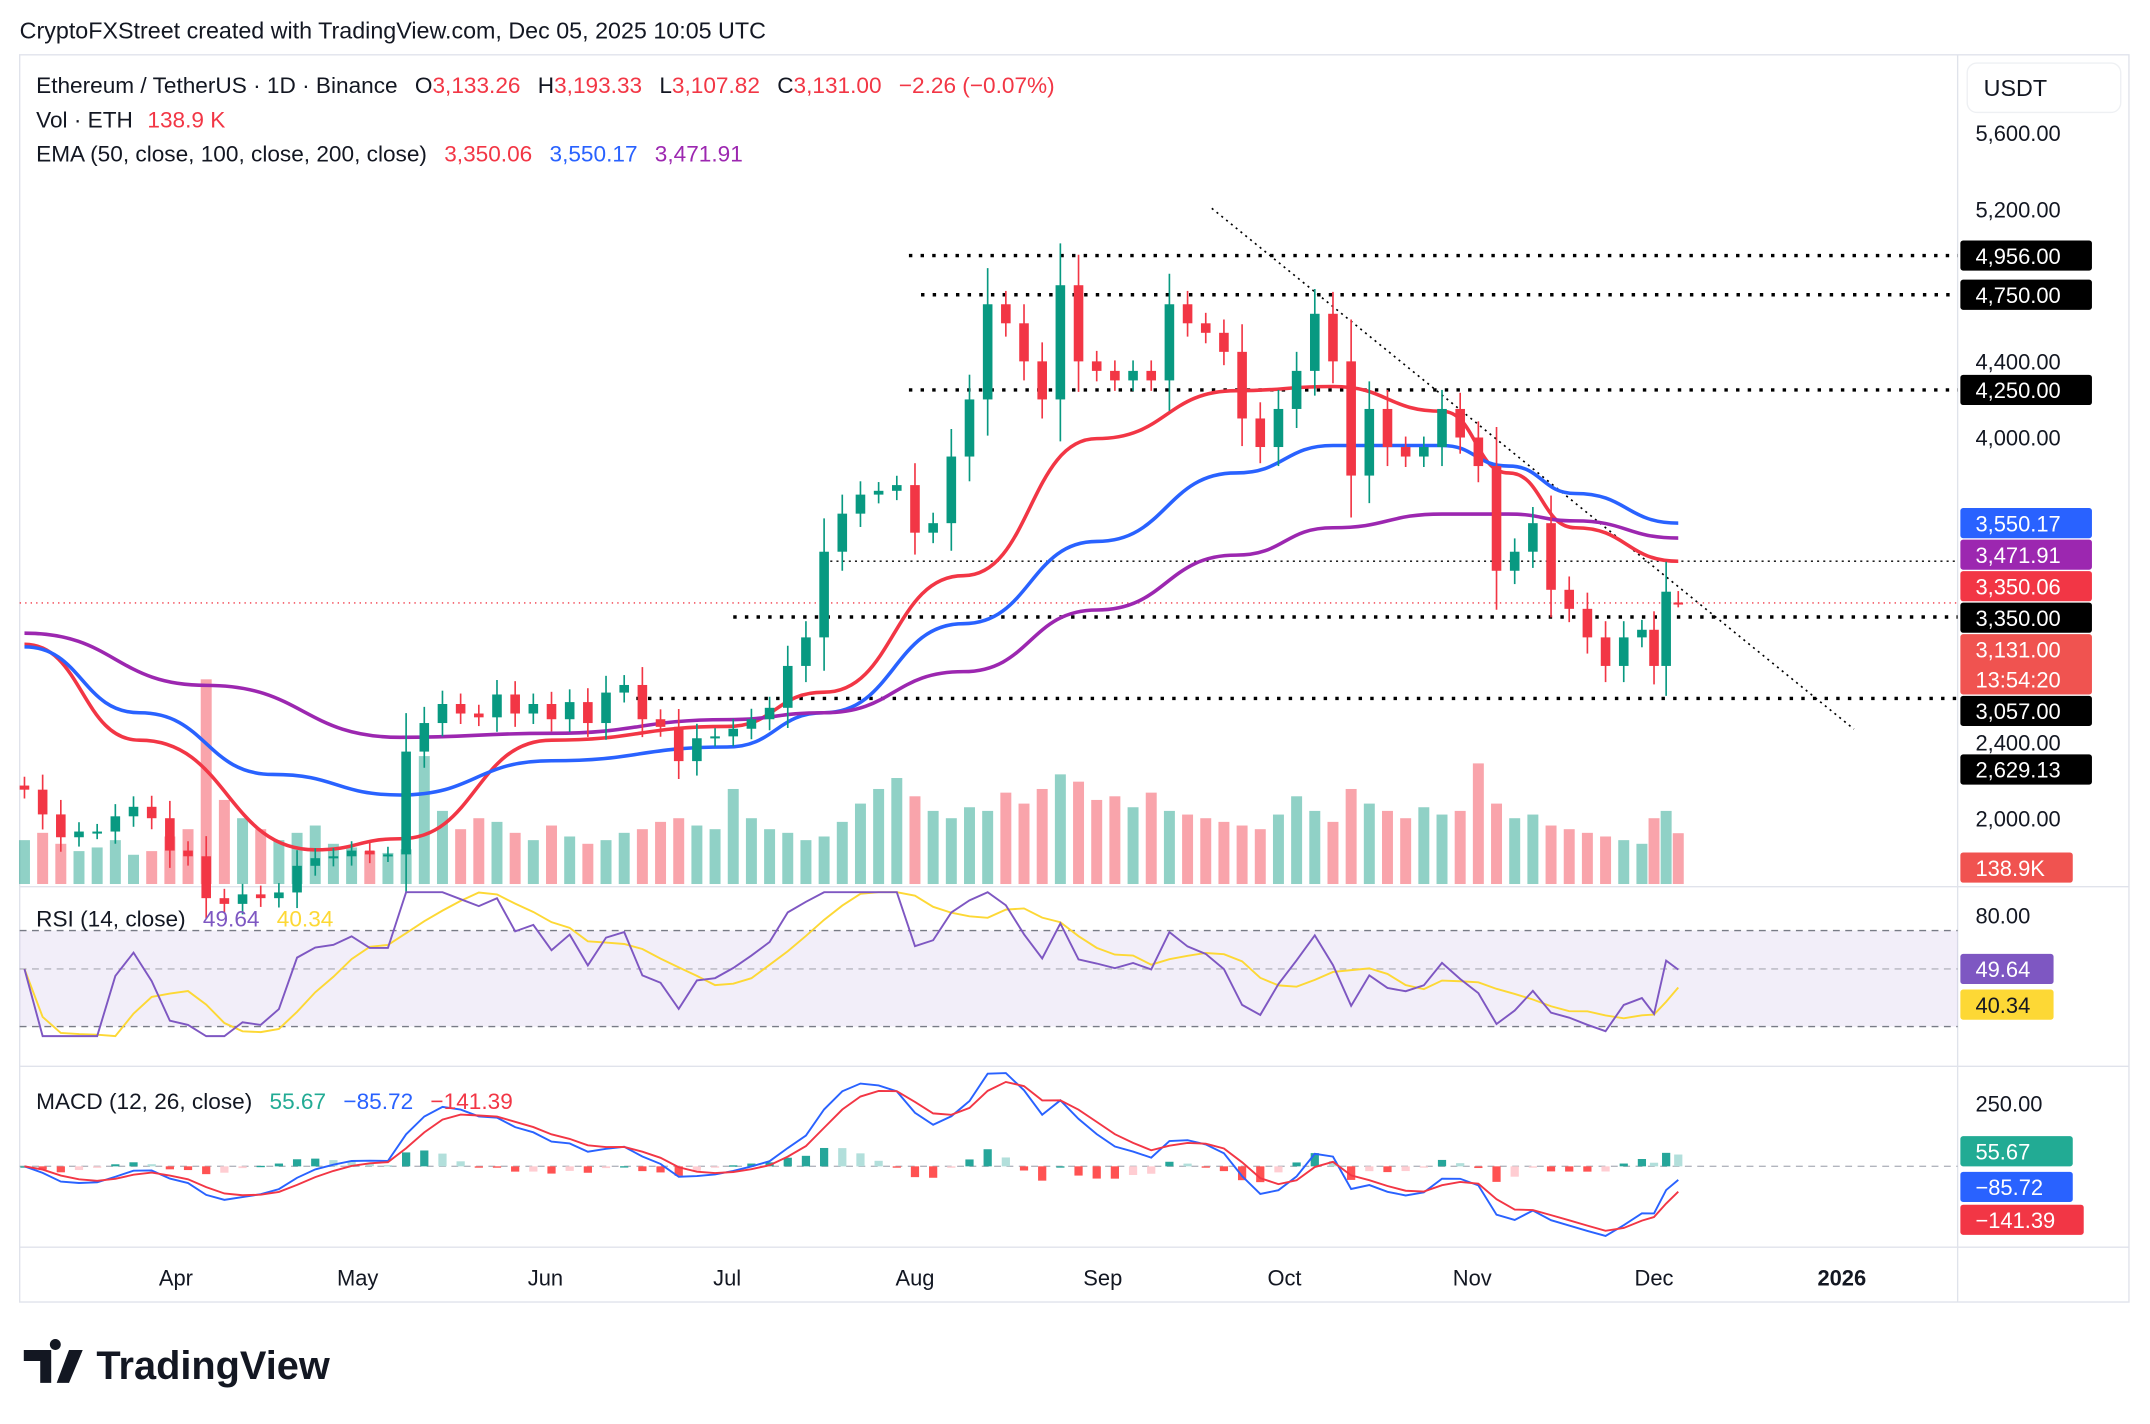 The width and height of the screenshot is (2150, 1424). Describe the element at coordinates (476, 85) in the screenshot. I see `open-value: 3,133.26` at that location.